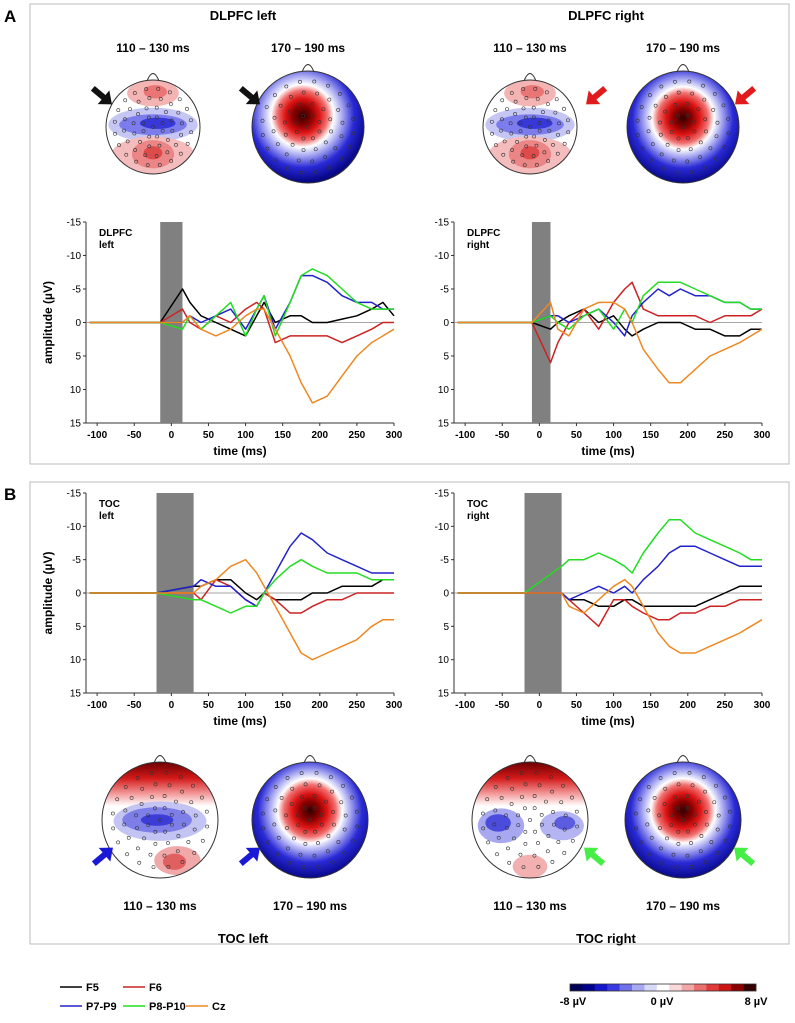 Image resolution: width=795 pixels, height=1023 pixels. Describe the element at coordinates (172, 705) in the screenshot. I see `x-tick-label: 0` at that location.